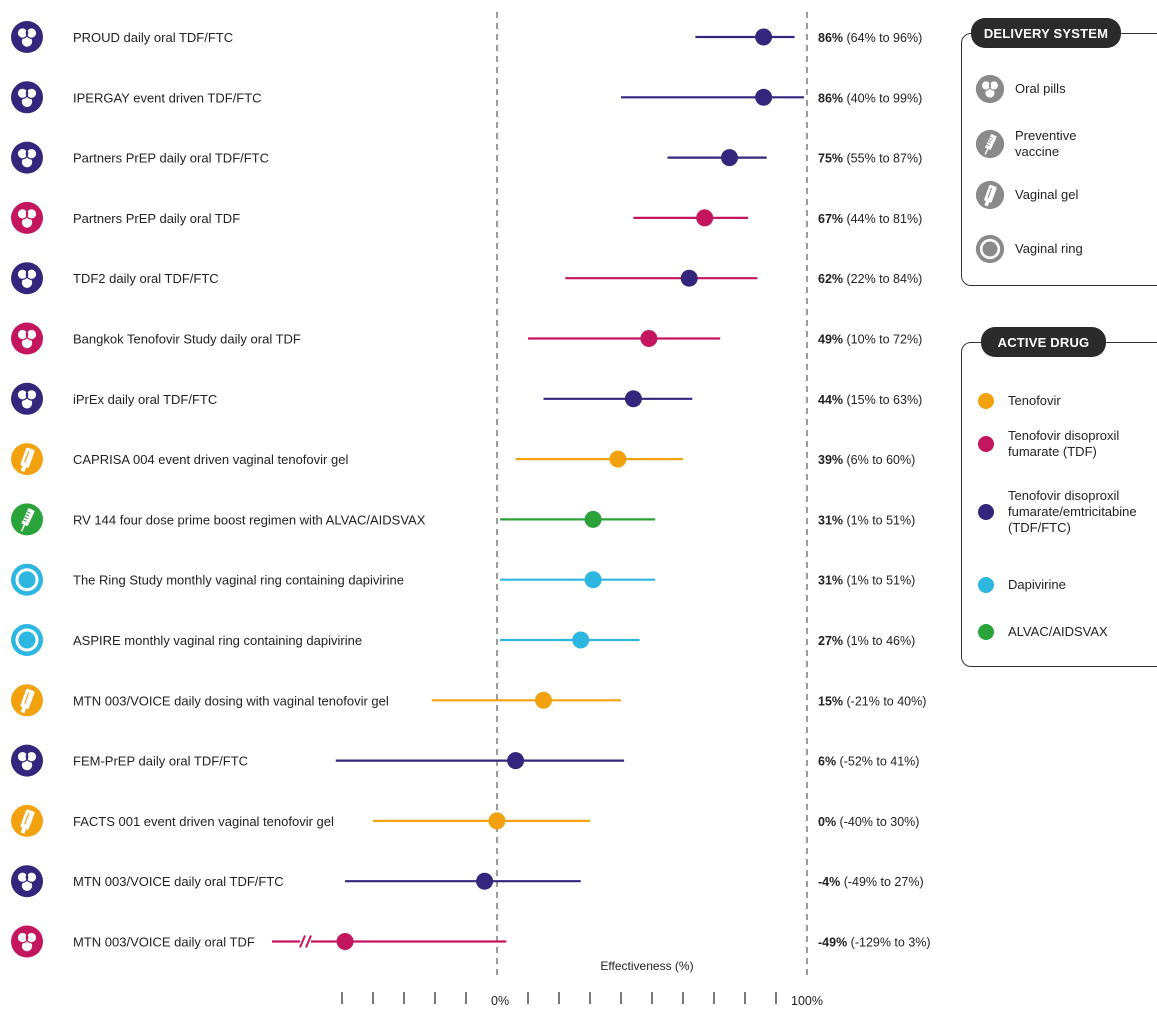 This screenshot has height=1010, width=1157. I want to click on effectiveness-percent: 75%, so click(830, 159).